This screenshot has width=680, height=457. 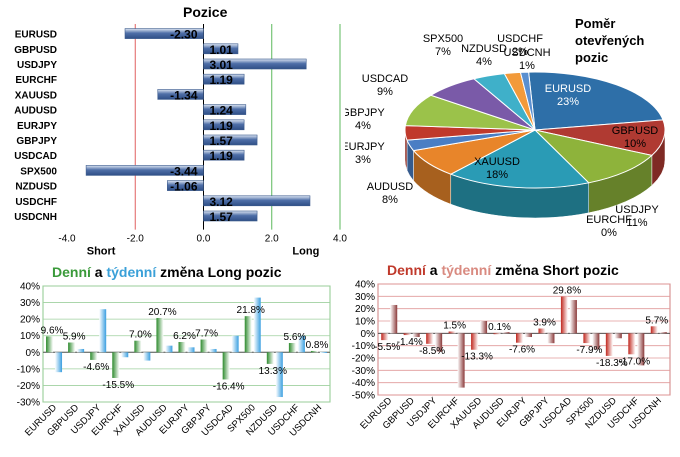 I want to click on position-category-label: USDCAD, so click(x=35, y=156).